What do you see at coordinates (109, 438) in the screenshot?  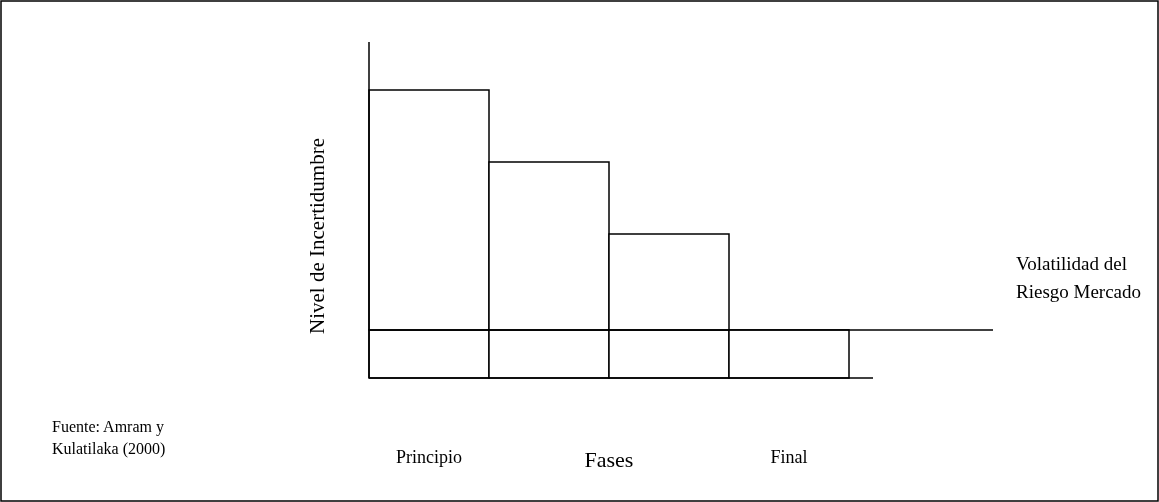 I see `source-note: Fuente: Amram y Kulatilaka (2000)` at bounding box center [109, 438].